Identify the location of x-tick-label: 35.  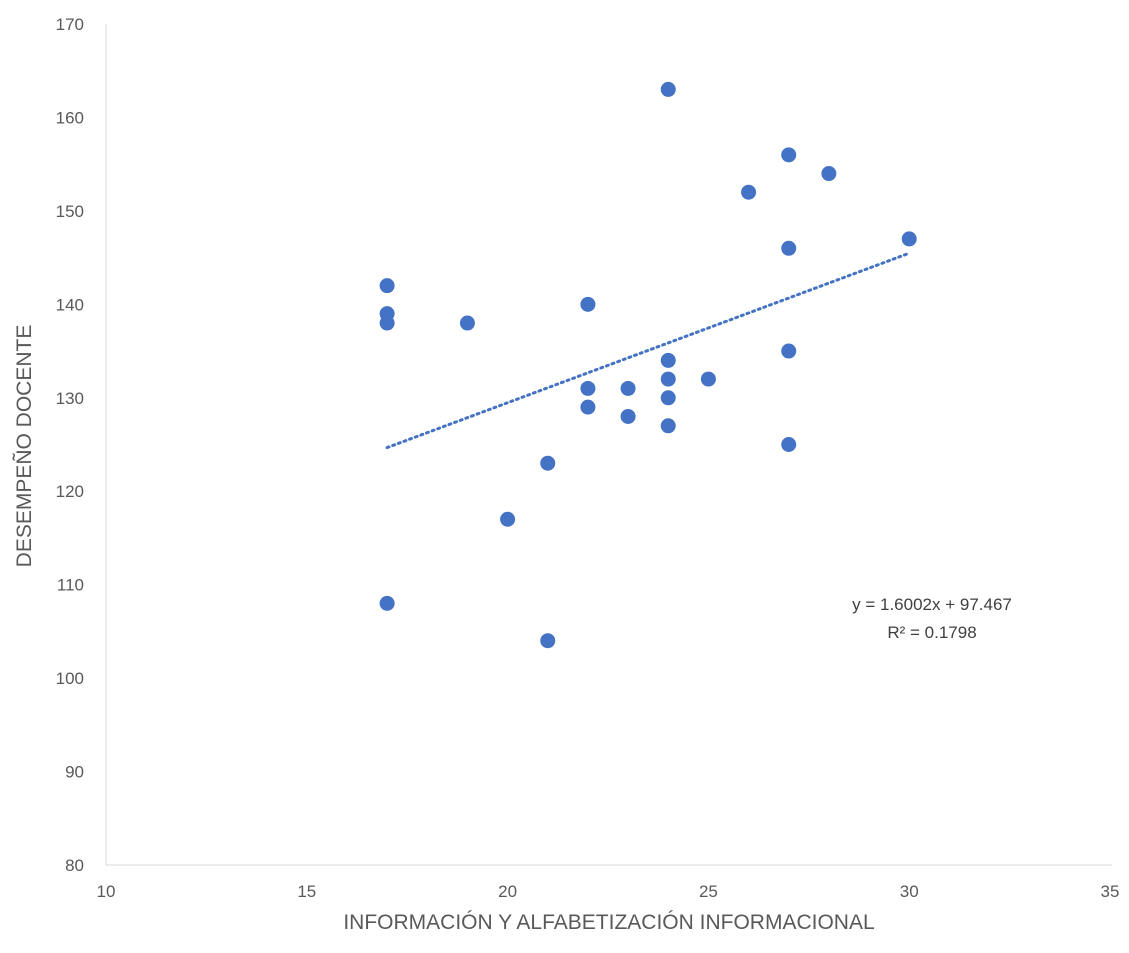
(1110, 891).